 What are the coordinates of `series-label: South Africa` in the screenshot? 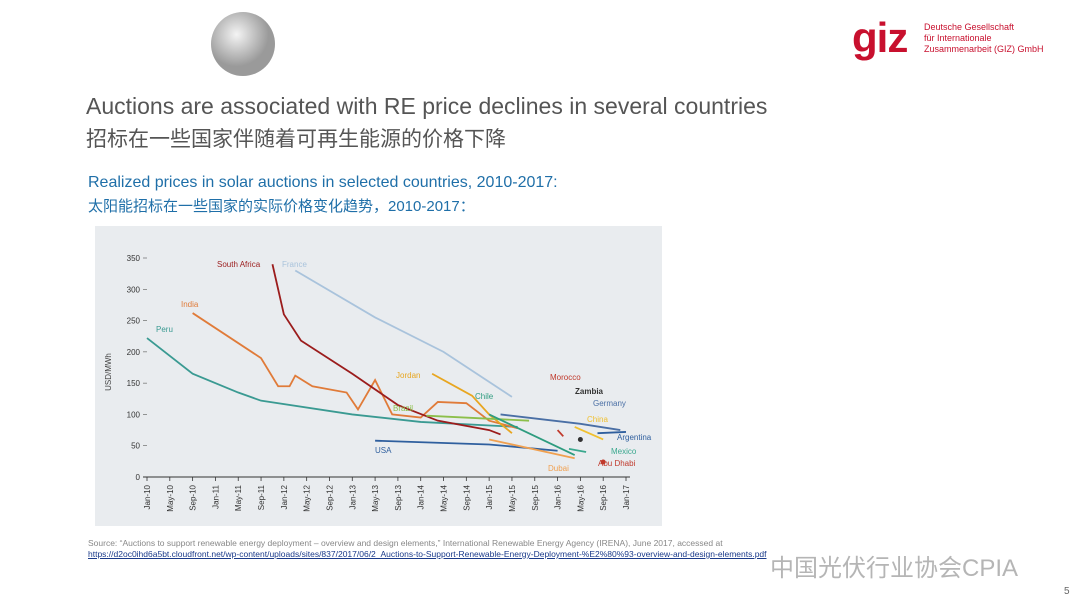 It's located at (239, 264).